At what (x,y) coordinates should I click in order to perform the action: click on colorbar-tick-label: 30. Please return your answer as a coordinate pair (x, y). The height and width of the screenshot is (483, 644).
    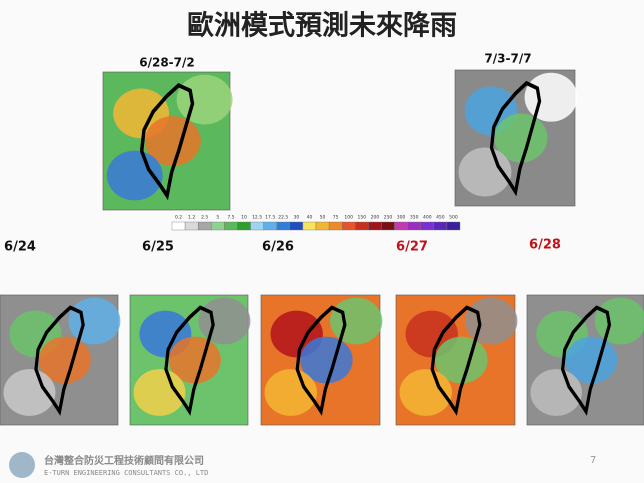
    Looking at the image, I should click on (296, 218).